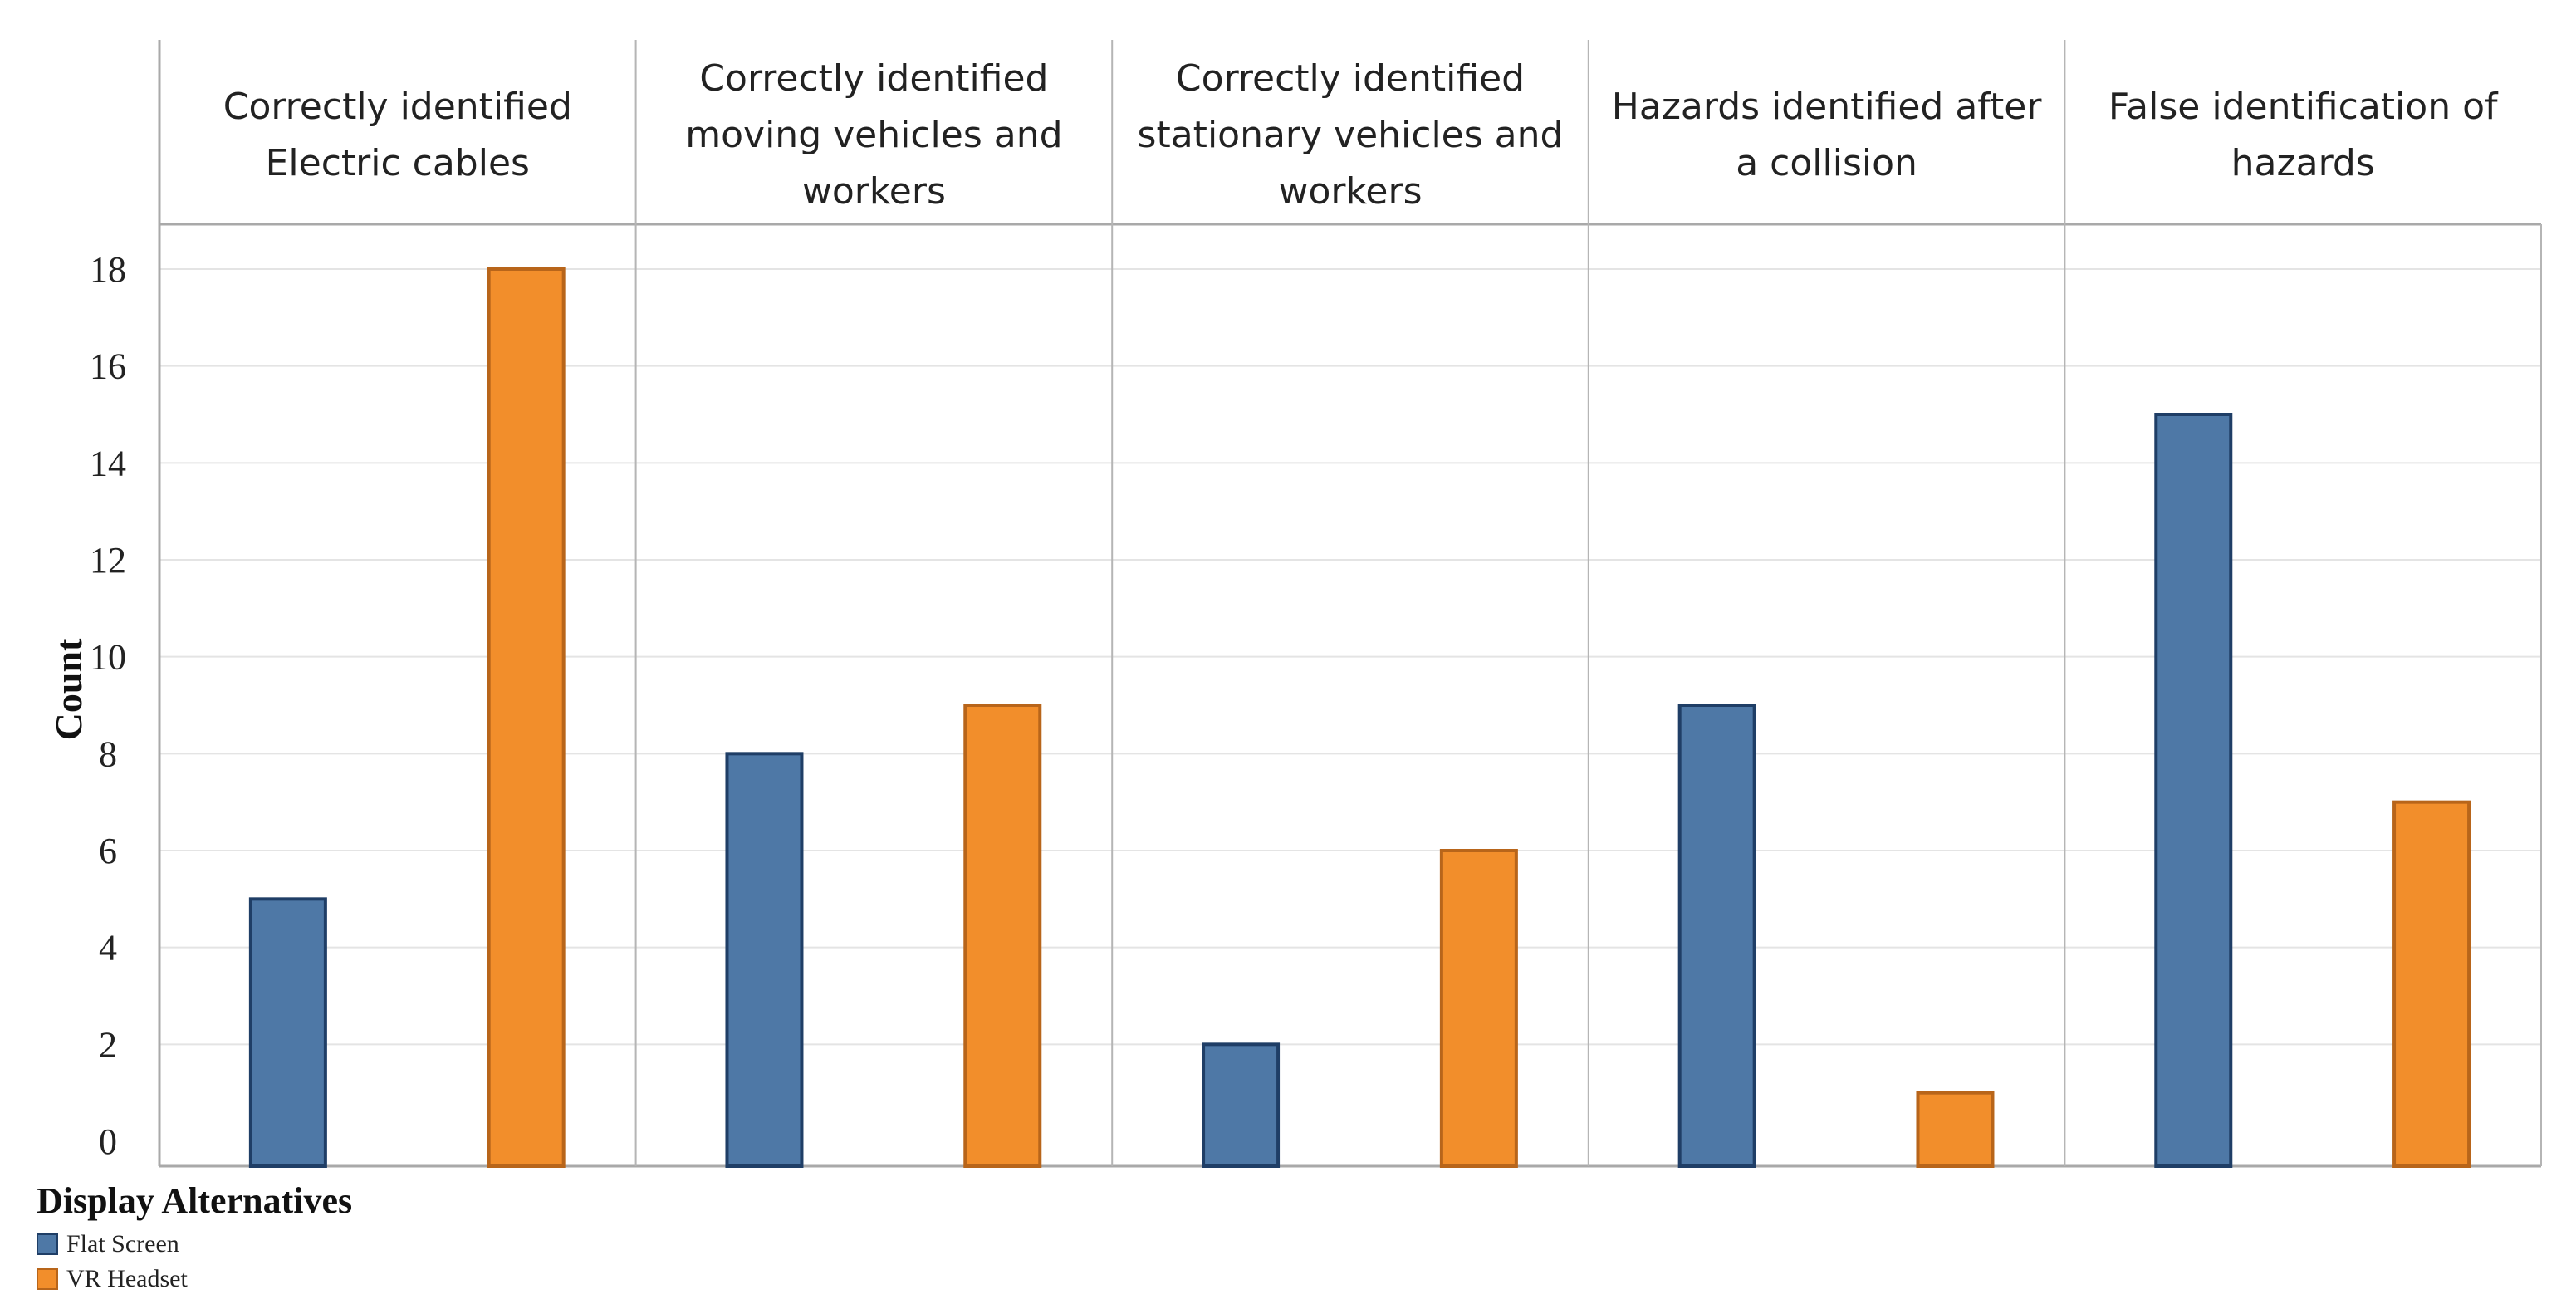  What do you see at coordinates (108, 754) in the screenshot?
I see `y-tick-label: 8` at bounding box center [108, 754].